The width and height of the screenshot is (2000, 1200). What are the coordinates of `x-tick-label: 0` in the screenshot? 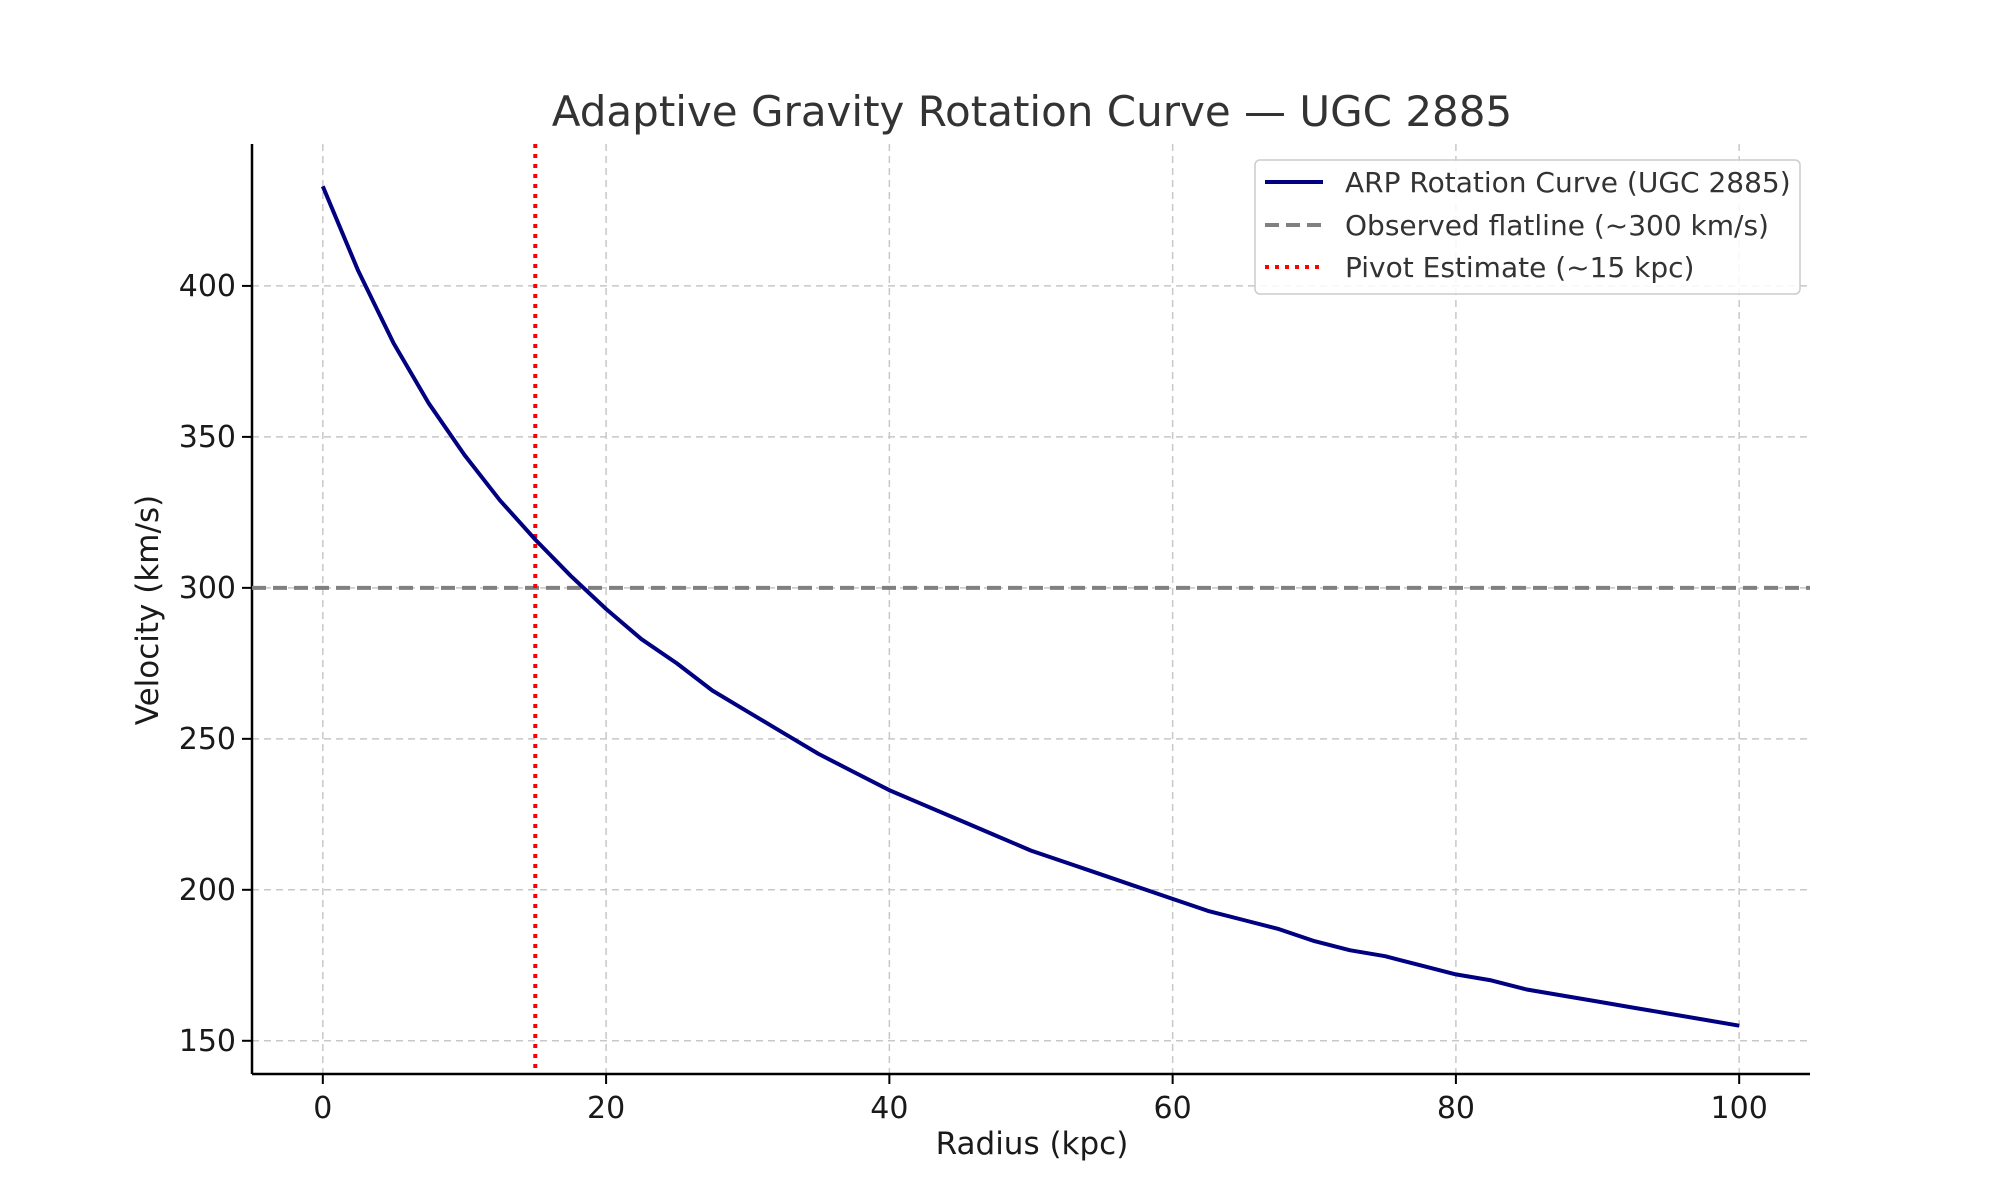 It's located at (322, 1108).